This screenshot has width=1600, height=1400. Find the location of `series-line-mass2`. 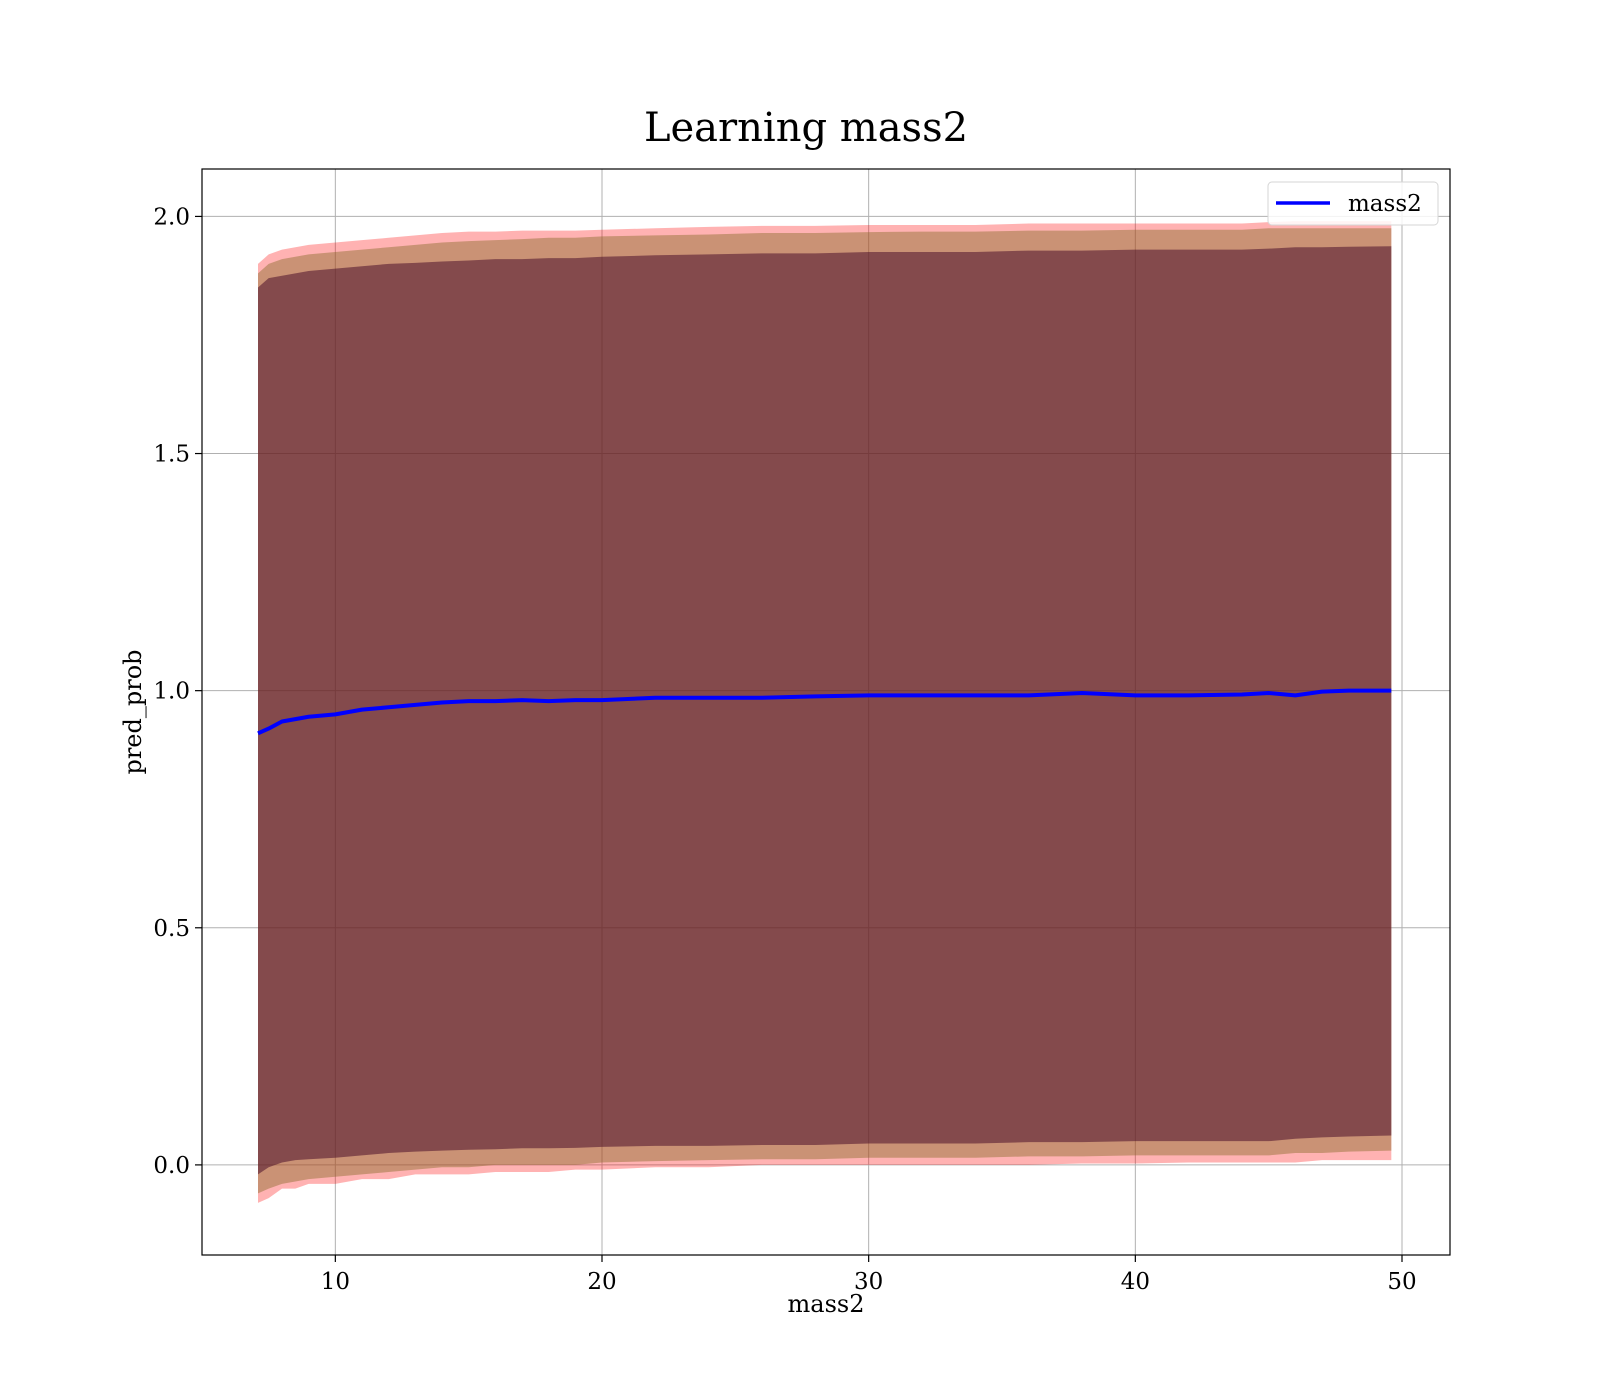

series-line-mass2 is located at coordinates (824, 712).